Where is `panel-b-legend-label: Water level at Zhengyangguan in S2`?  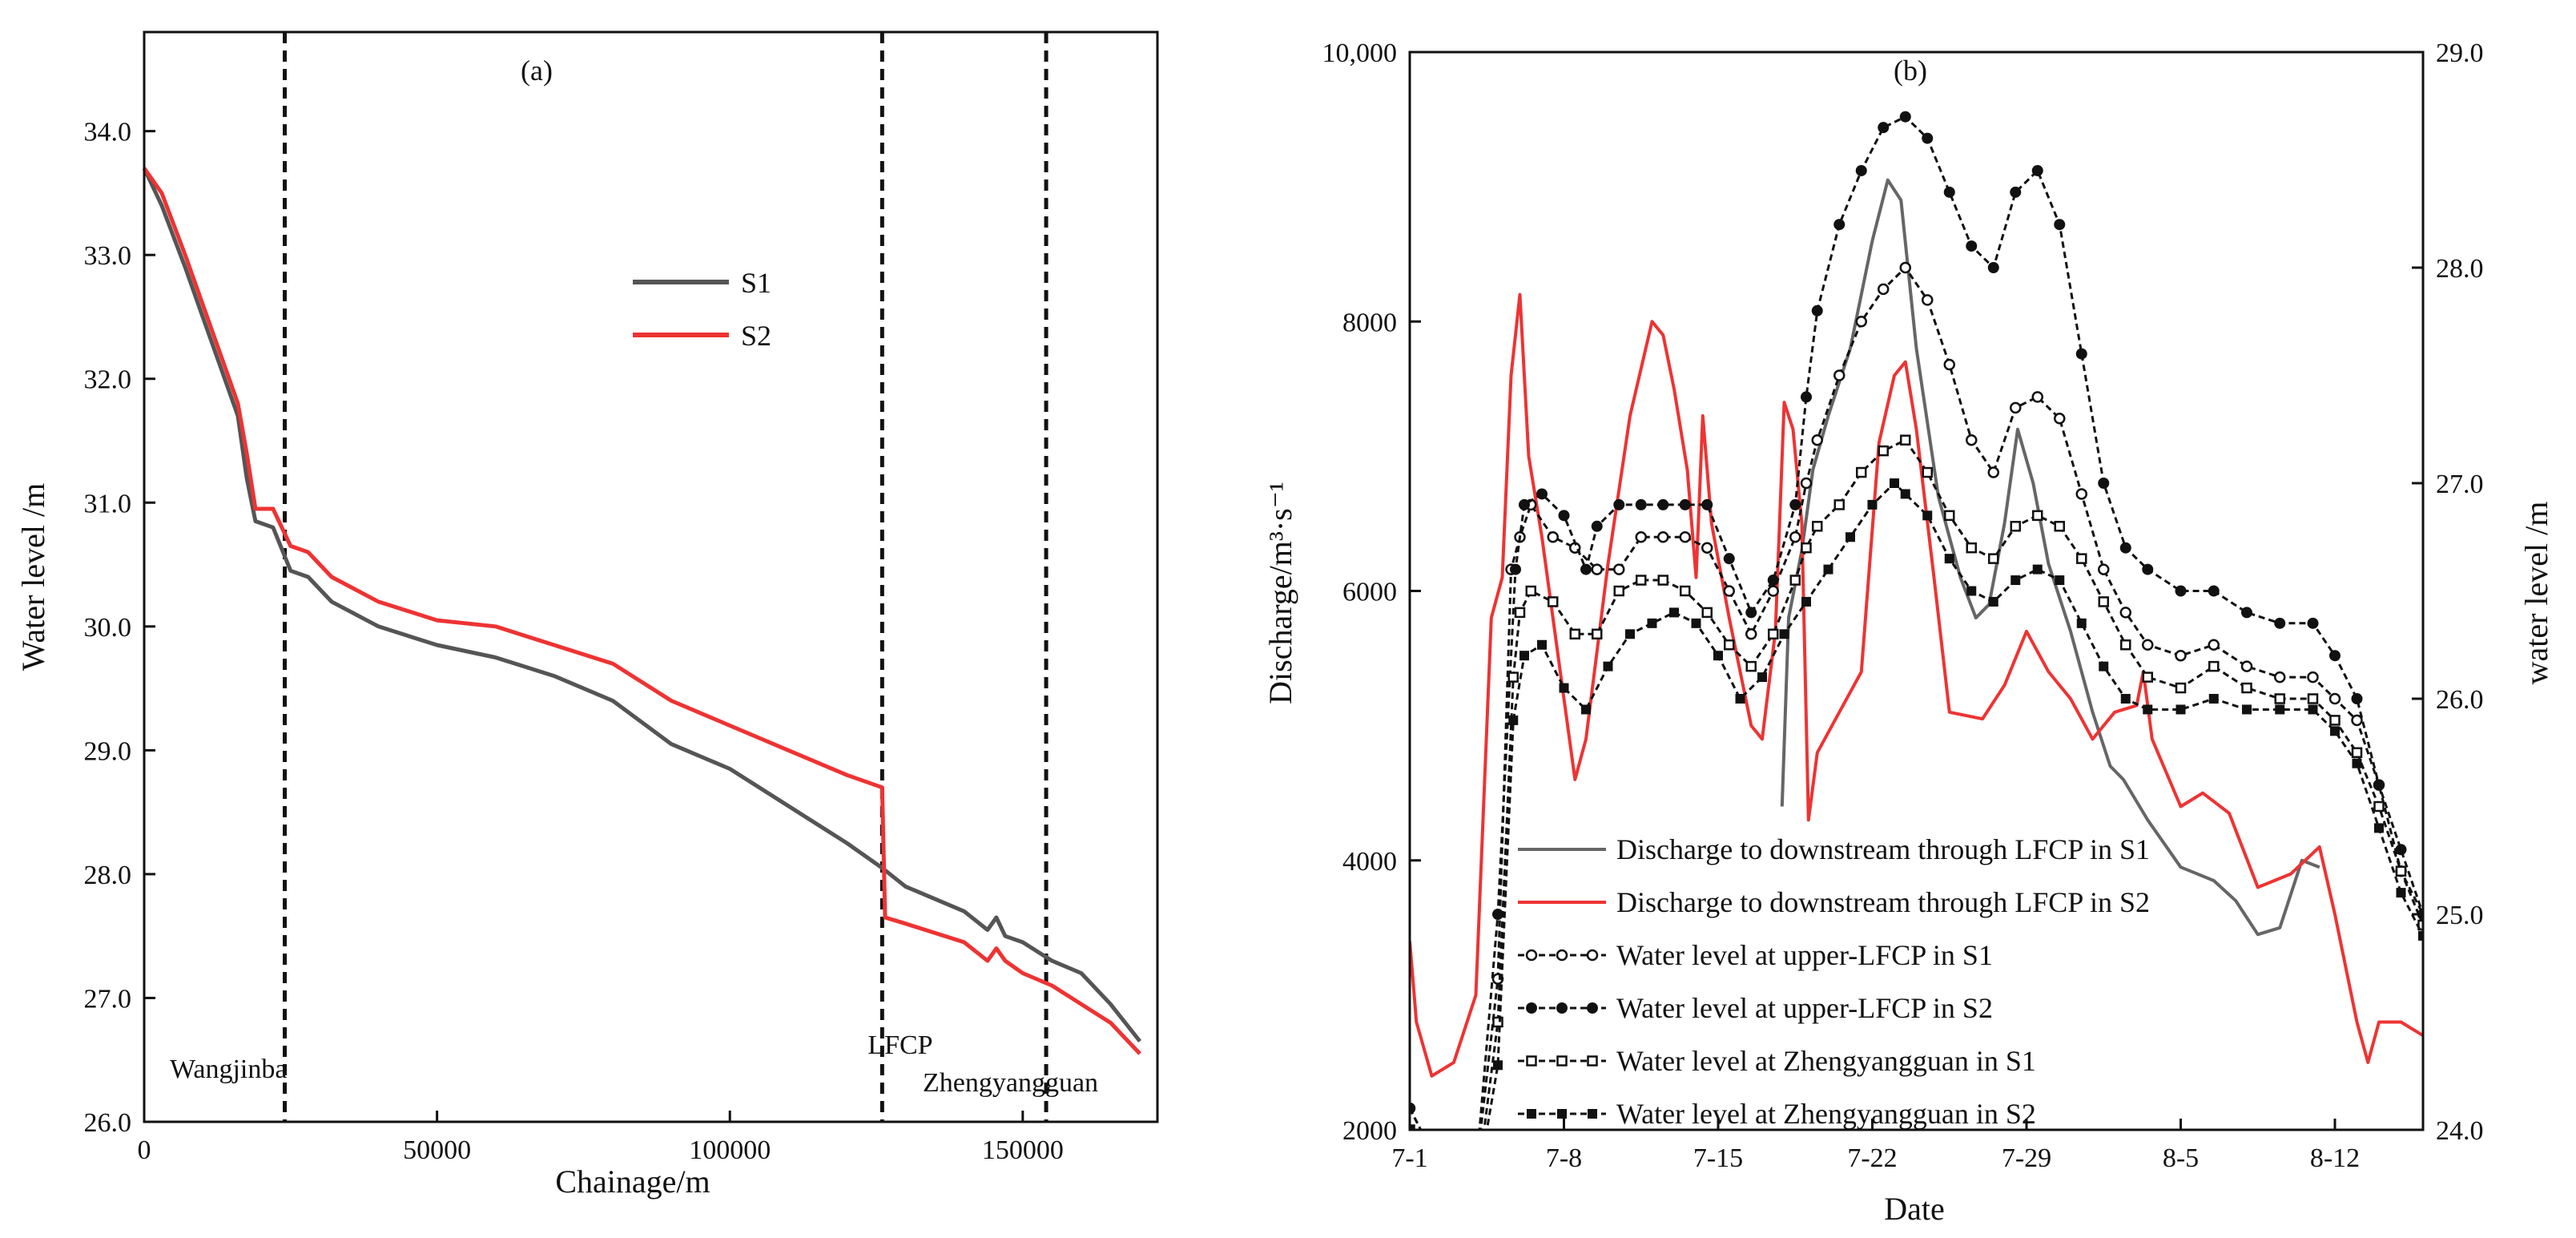 panel-b-legend-label: Water level at Zhengyangguan in S2 is located at coordinates (1826, 1114).